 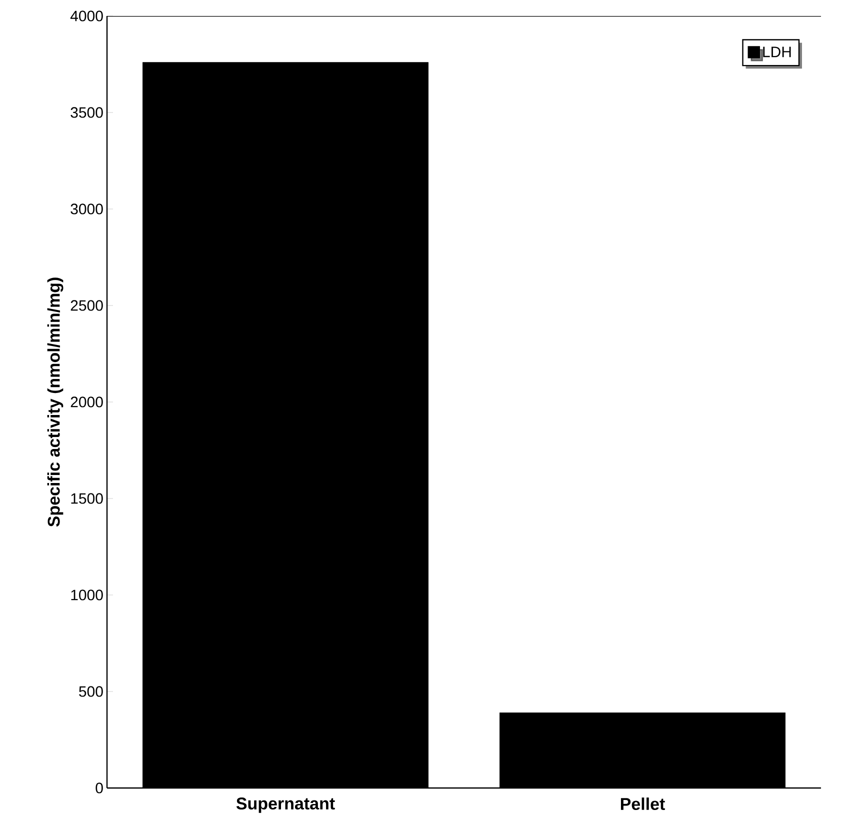 I want to click on y-tick-label: 3500, so click(x=86, y=112).